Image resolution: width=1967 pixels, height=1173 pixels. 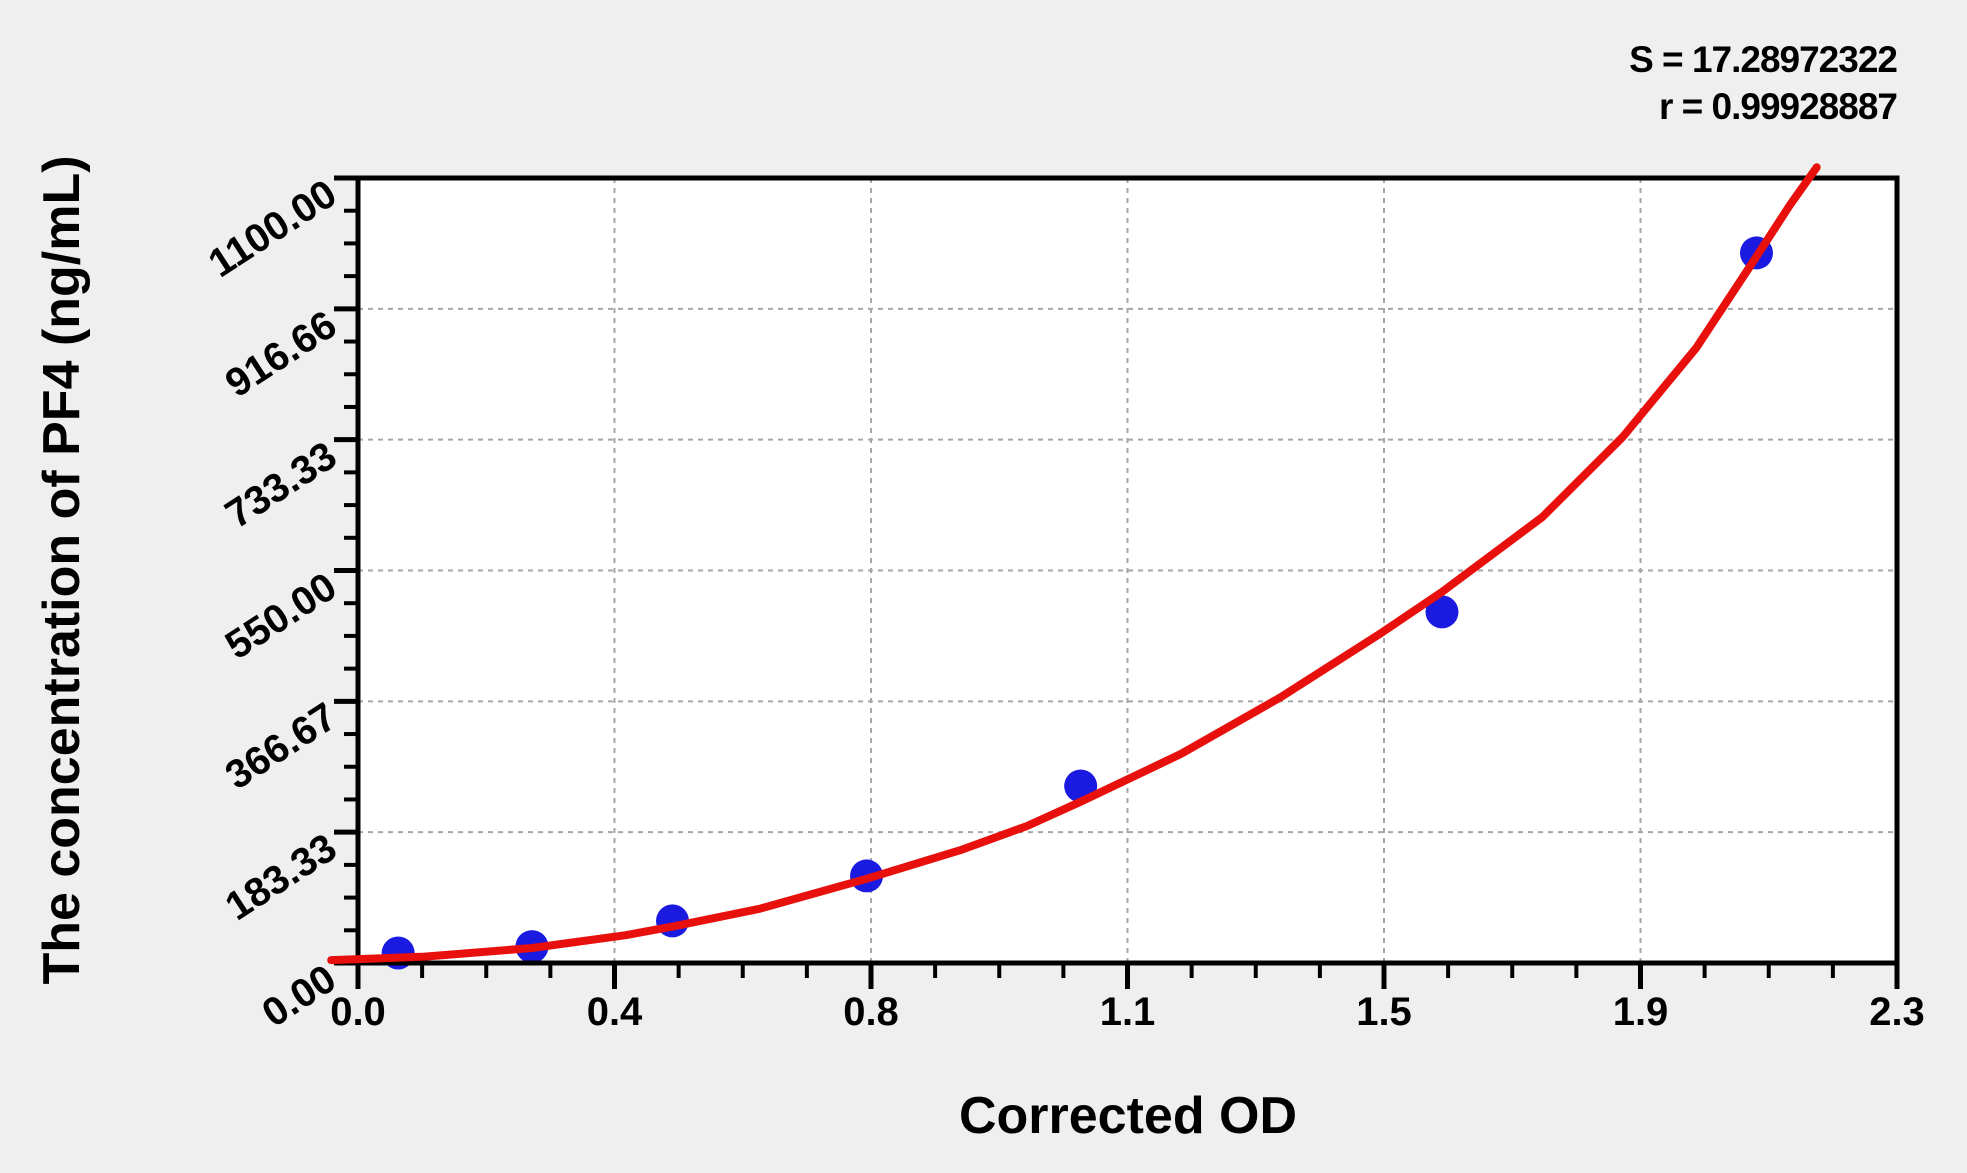 I want to click on x-tick-label: 0.8, so click(x=871, y=1012).